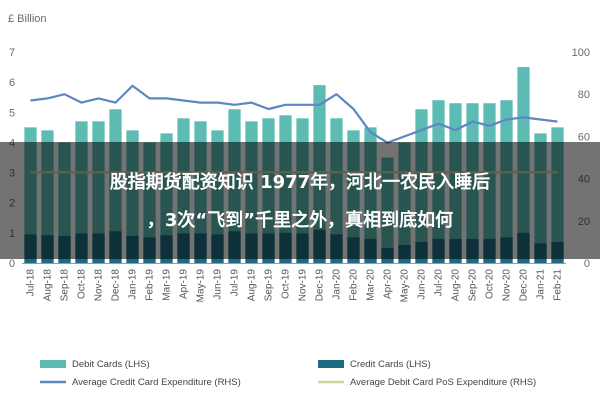 The height and width of the screenshot is (400, 600). I want to click on right-y-tick-label: 80, so click(584, 95).